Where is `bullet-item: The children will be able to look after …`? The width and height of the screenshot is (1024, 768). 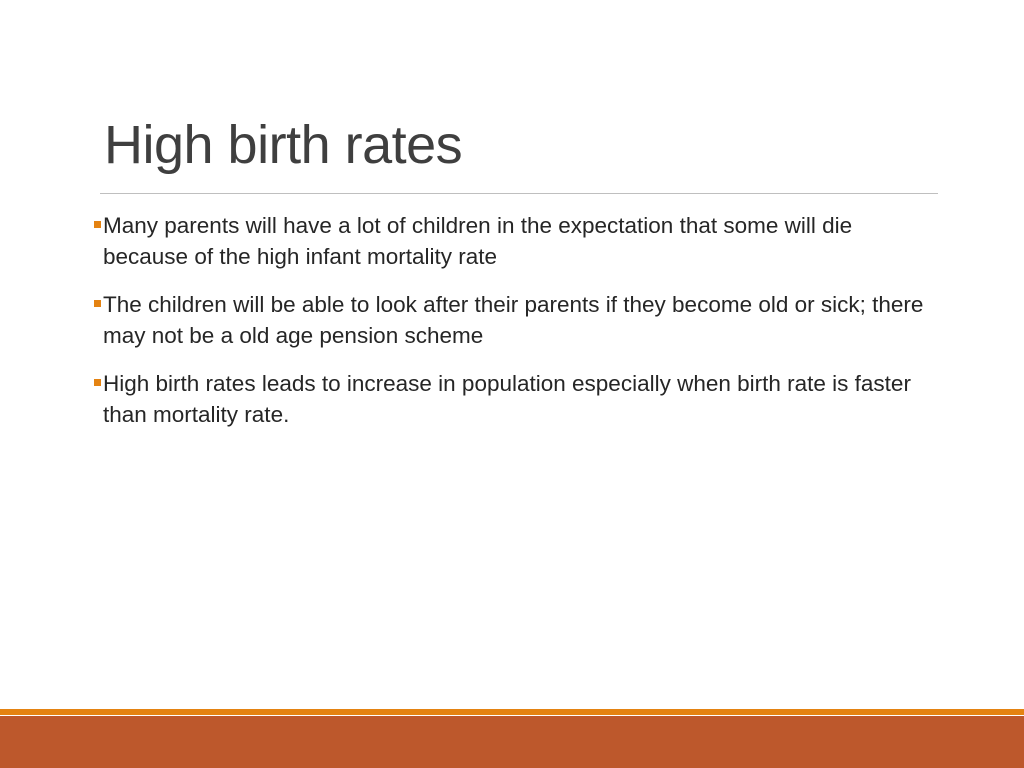 bullet-item: The children will be able to look after … is located at coordinates (510, 320).